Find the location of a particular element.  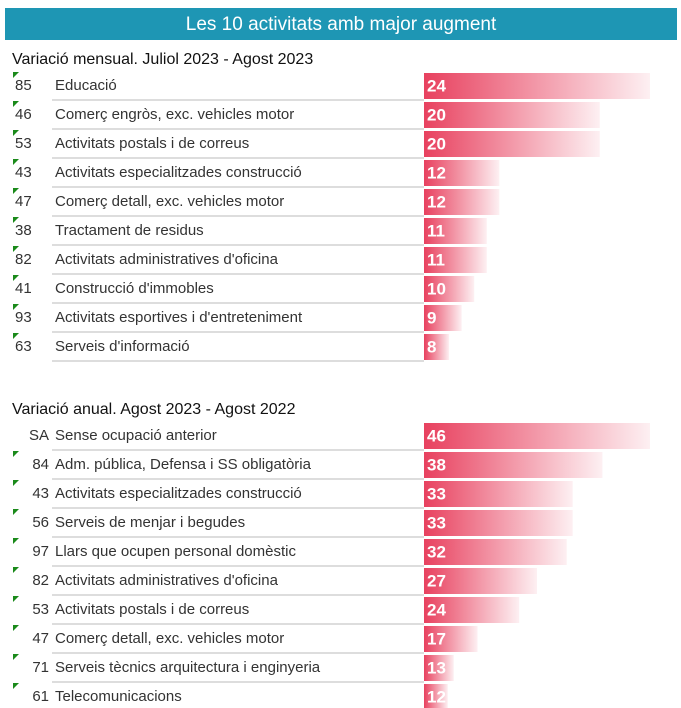

header-title: Les 10 activitats amb major augment is located at coordinates (341, 24).